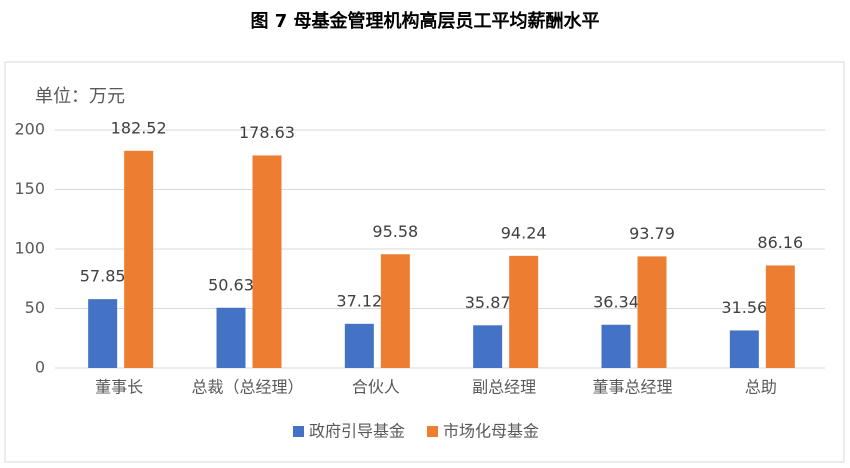 The image size is (850, 468). I want to click on x-tick-label: 副总经理, so click(504, 387).